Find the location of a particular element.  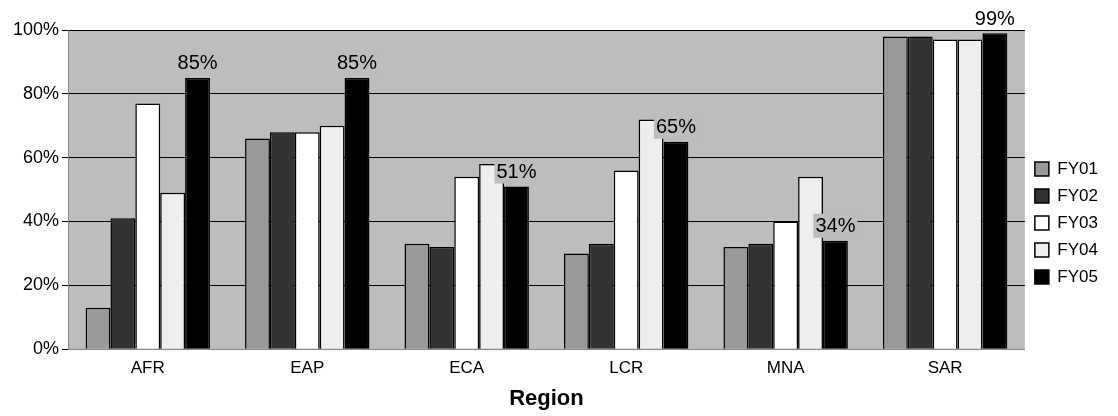

y-tick-label: 80% is located at coordinates (41, 92).